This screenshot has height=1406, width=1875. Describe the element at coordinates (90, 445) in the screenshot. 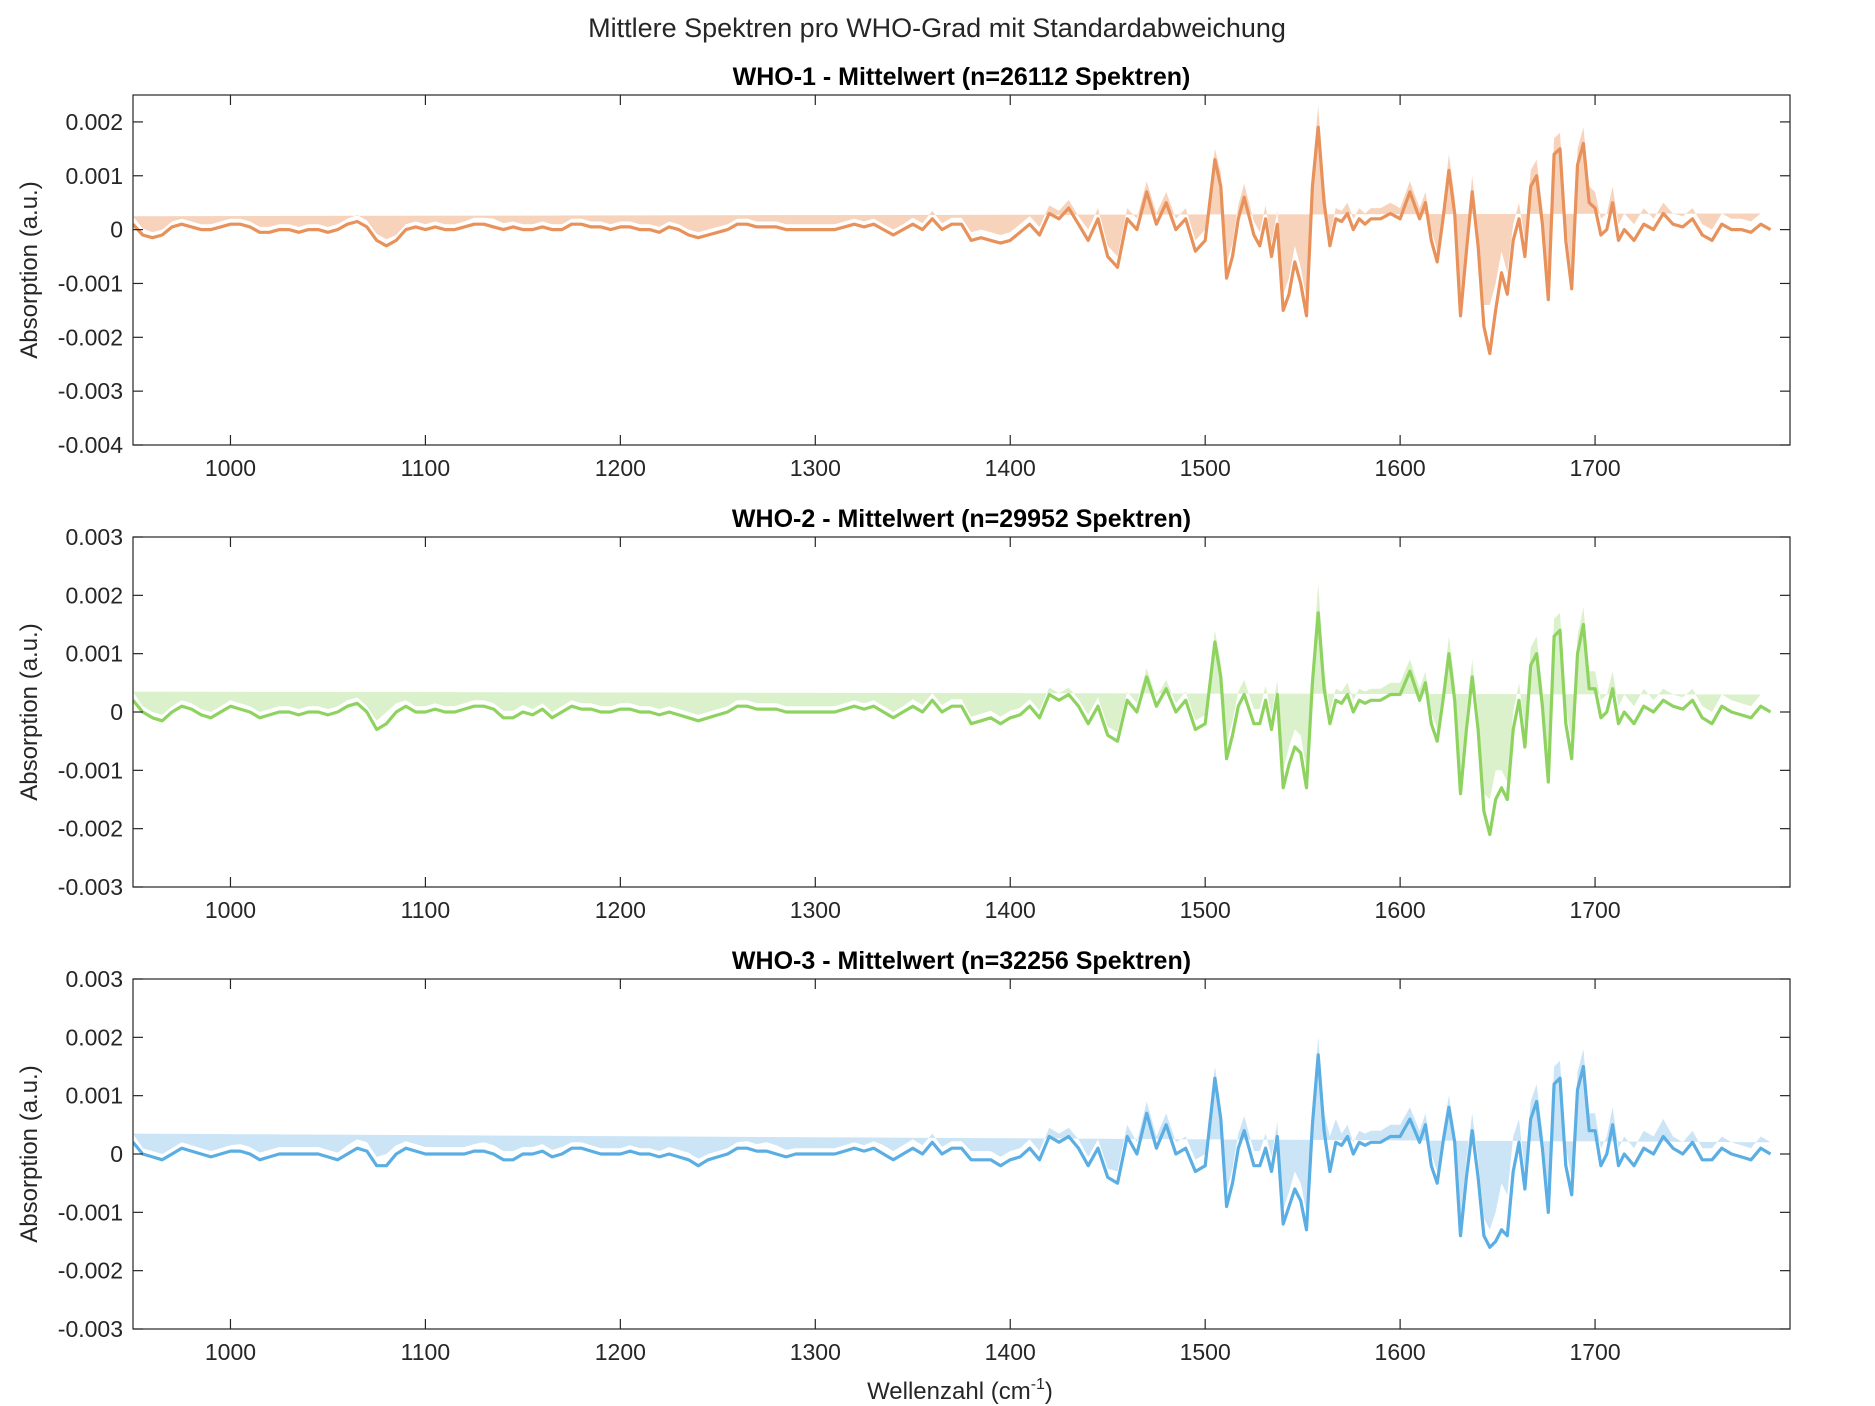

I see `y-tick-label: -0.004` at that location.